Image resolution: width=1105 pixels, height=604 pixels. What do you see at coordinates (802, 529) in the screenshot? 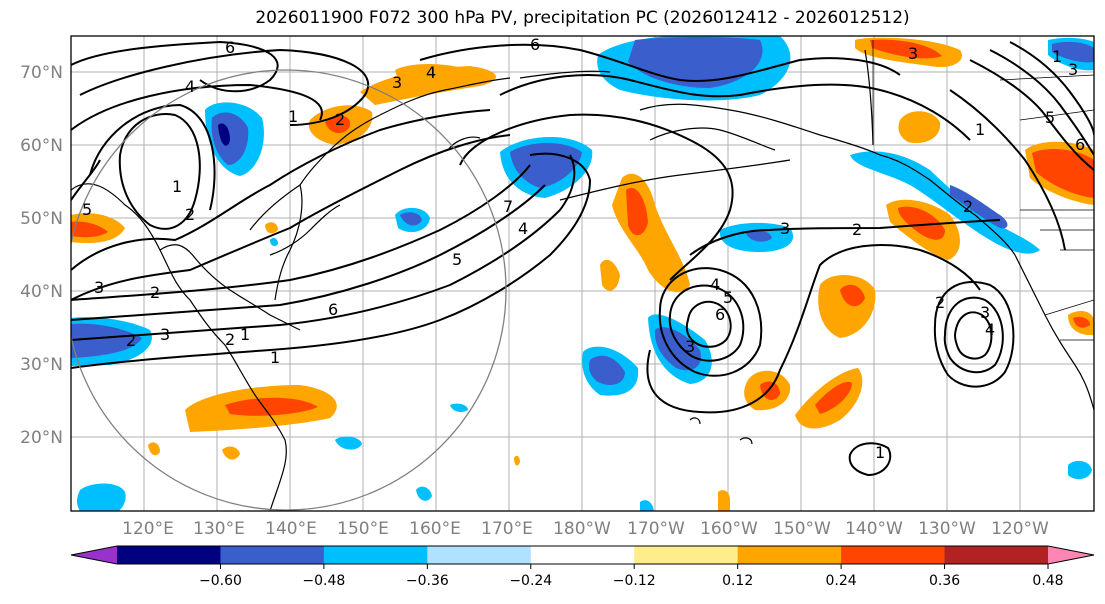
I see `lon-label: 150°W` at bounding box center [802, 529].